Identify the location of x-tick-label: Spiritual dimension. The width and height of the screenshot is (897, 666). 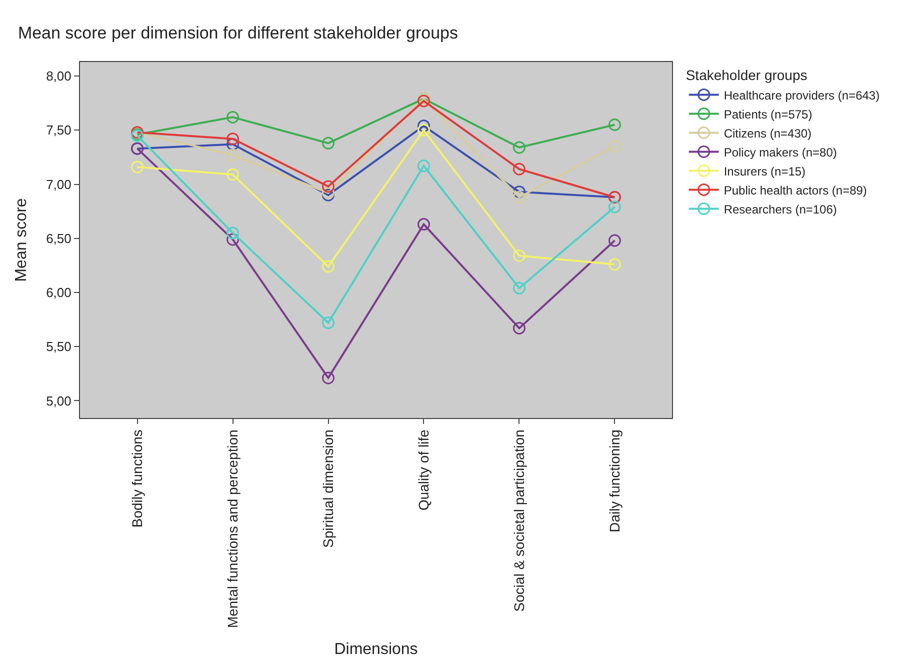
(328, 489).